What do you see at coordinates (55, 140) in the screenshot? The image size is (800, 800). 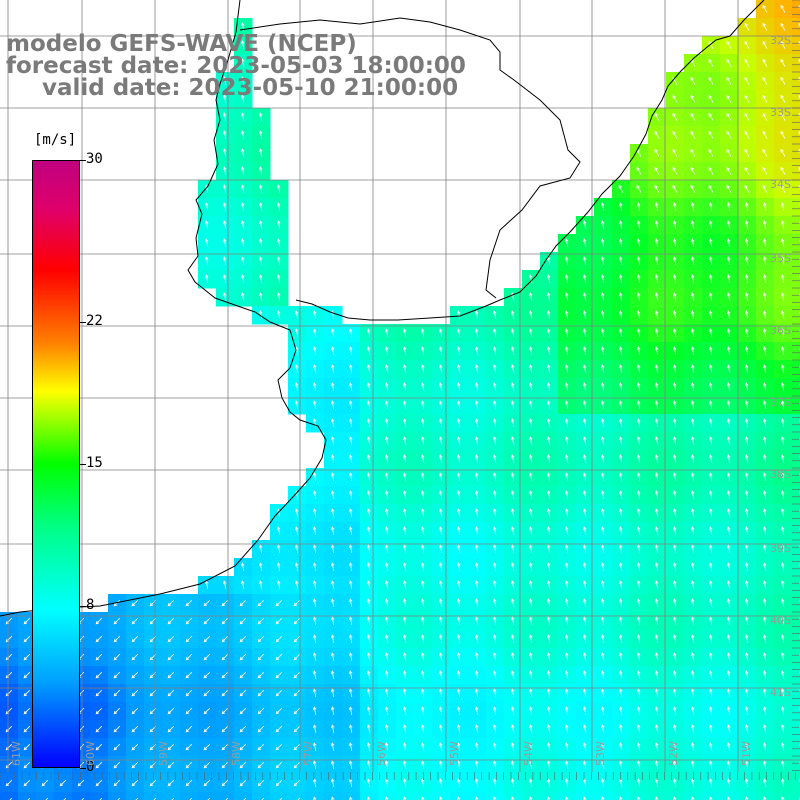 I see `colorbar-unit: [m/s]` at bounding box center [55, 140].